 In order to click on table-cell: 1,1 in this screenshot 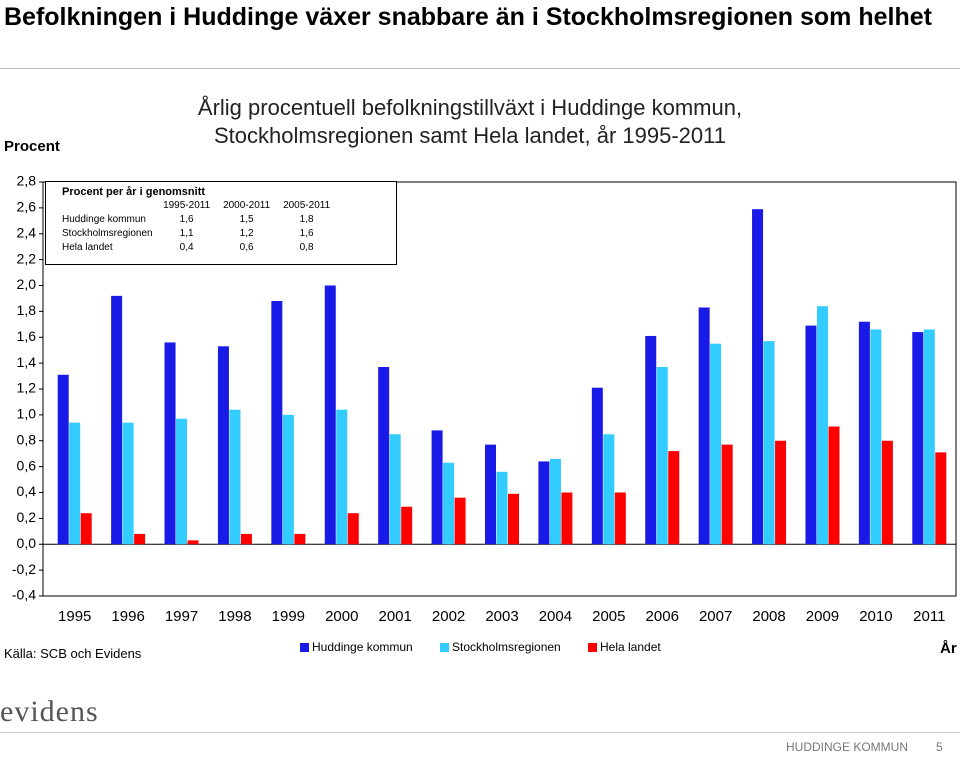, I will do `click(186, 233)`.